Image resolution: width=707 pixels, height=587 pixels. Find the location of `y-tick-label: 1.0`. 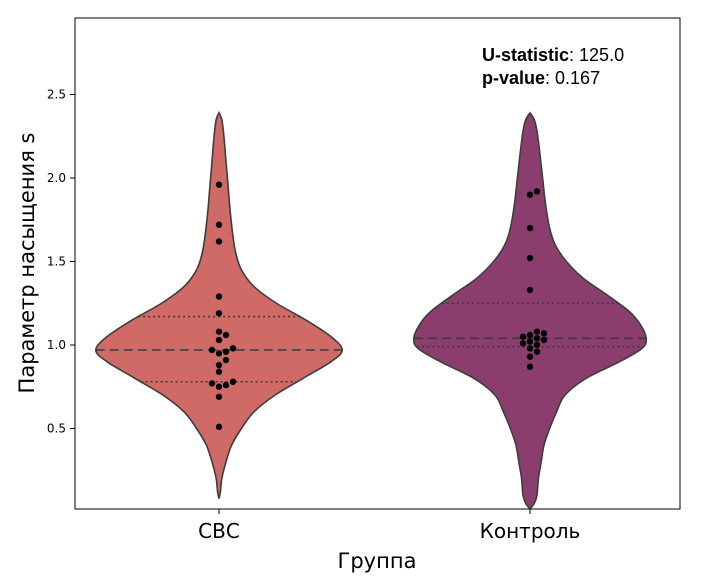

y-tick-label: 1.0 is located at coordinates (56, 345).